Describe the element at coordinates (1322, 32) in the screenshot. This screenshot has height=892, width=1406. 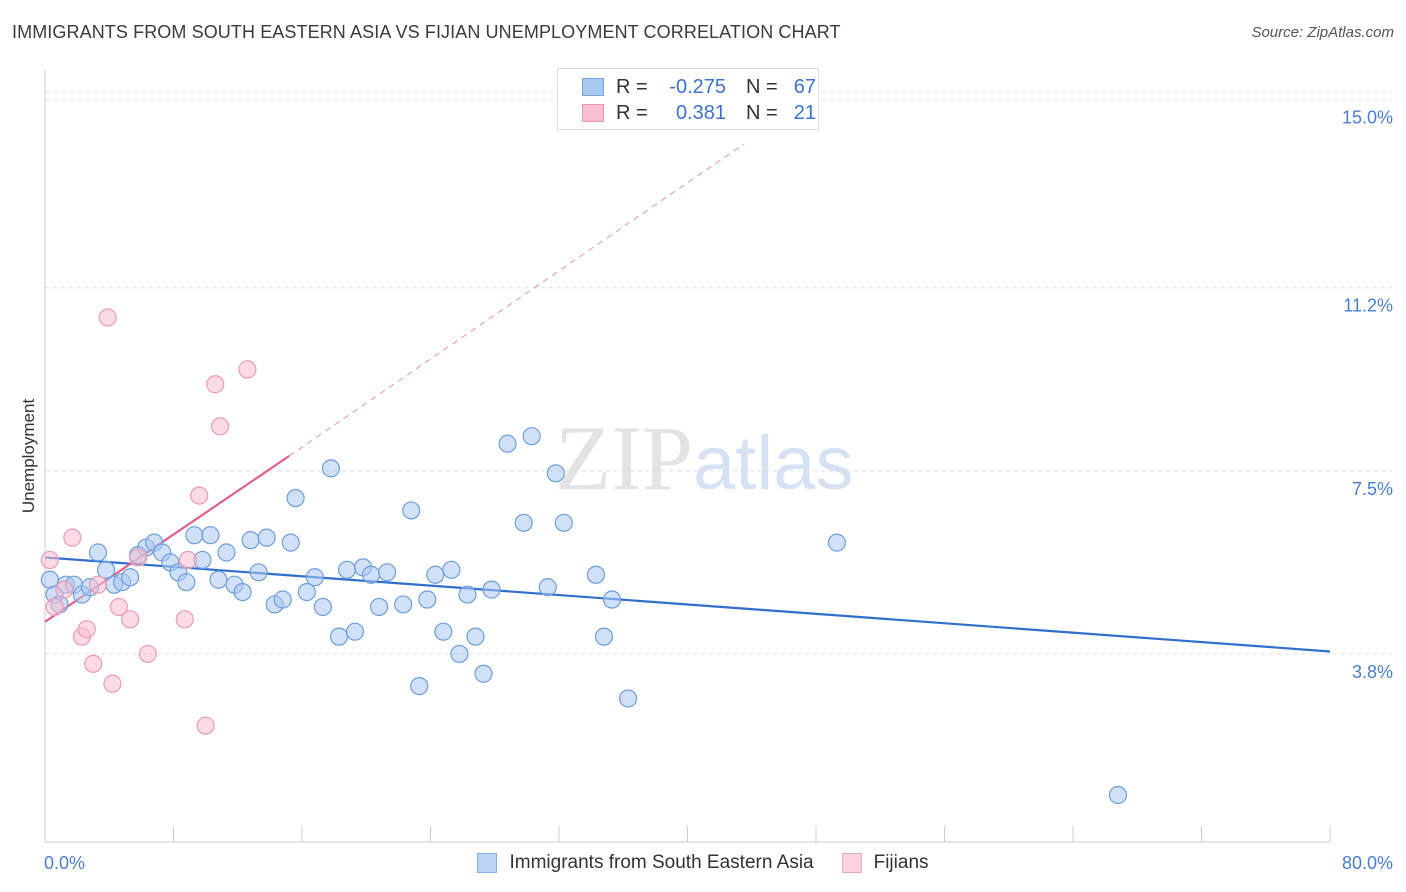
I see `source-label: Source: ZipAtlas.com` at that location.